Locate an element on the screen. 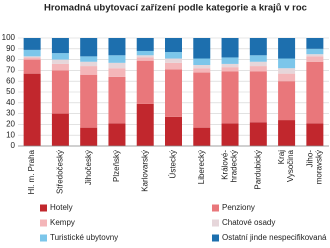 This screenshot has width=330, height=248. x-tick-label: Jiho- is located at coordinates (309, 159).